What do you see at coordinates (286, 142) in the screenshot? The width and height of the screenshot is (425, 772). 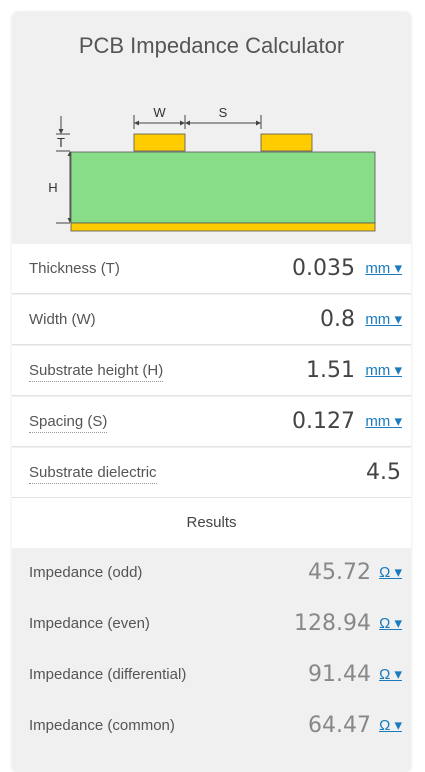 I see `trace-right` at bounding box center [286, 142].